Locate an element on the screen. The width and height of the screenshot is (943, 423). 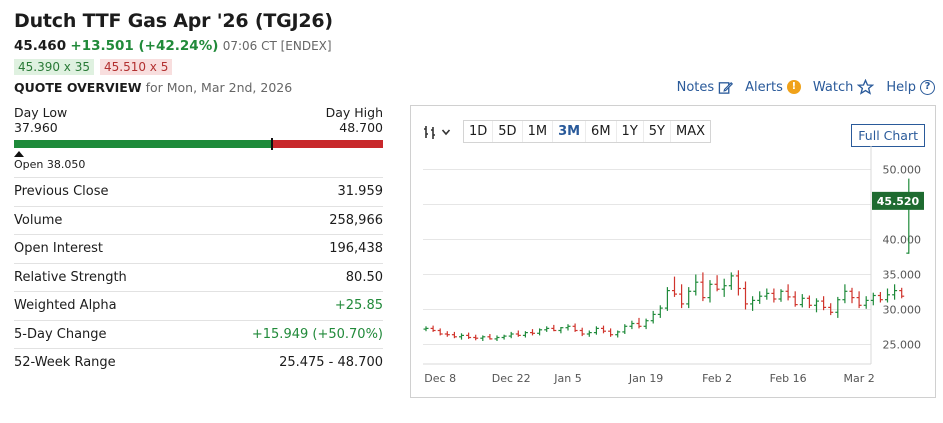
x-tick-label: Dec 8 is located at coordinates (440, 378).